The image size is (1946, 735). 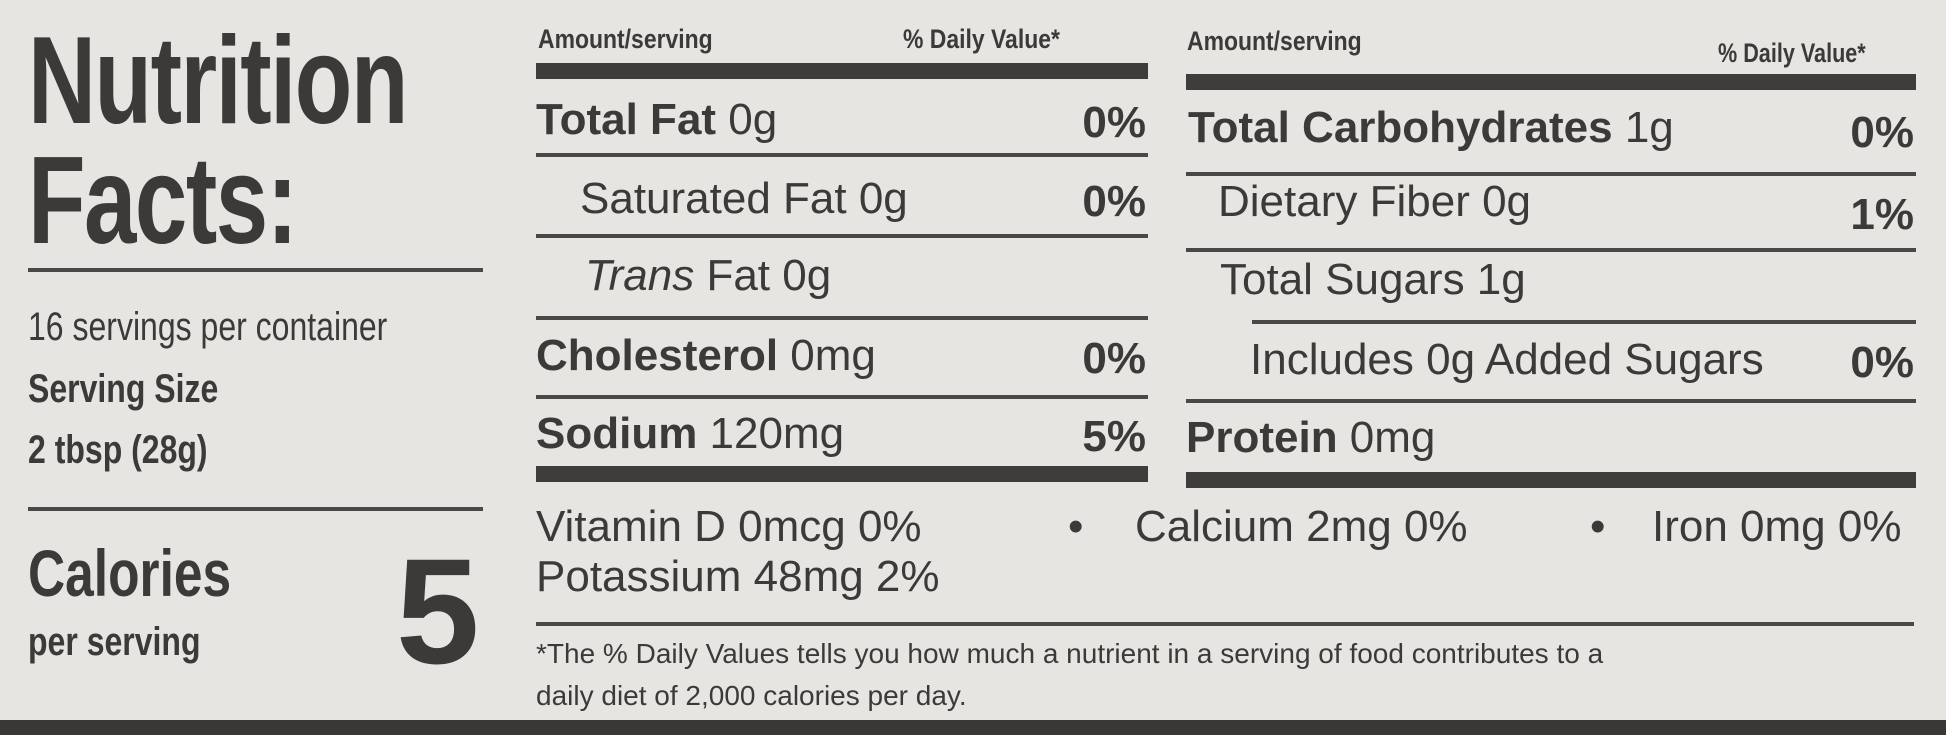 What do you see at coordinates (114, 642) in the screenshot?
I see `calories-sub: per serving` at bounding box center [114, 642].